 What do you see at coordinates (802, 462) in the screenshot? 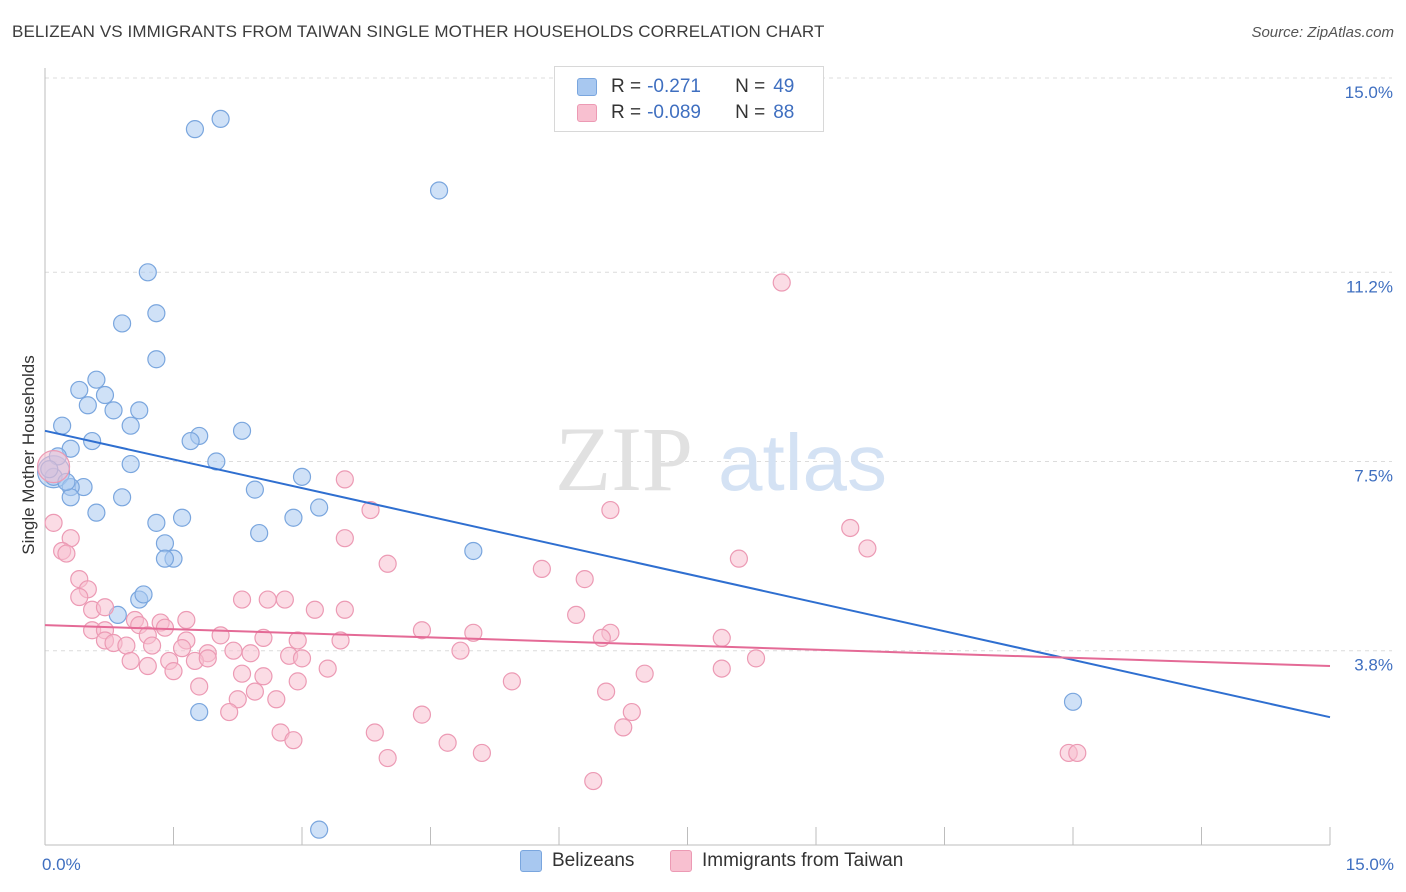
I see `watermark-atlas: atlas` at bounding box center [802, 462].